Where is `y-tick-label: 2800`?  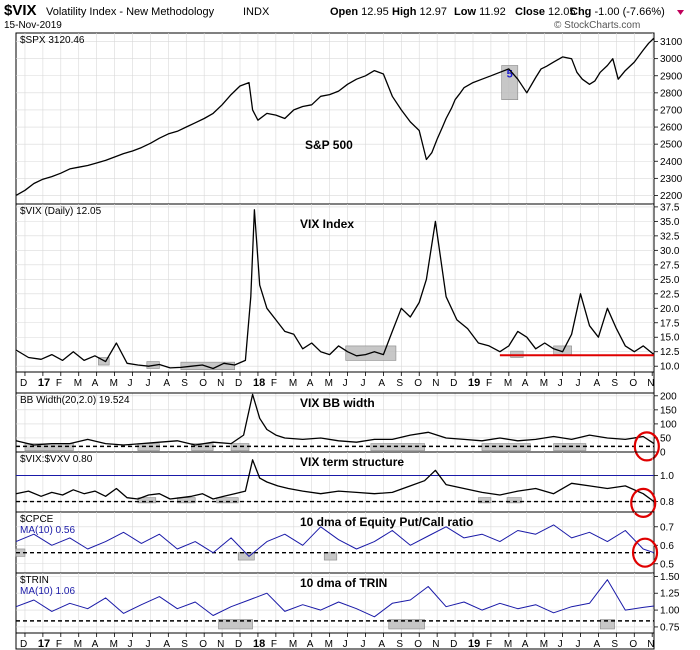 y-tick-label: 2800 is located at coordinates (671, 93).